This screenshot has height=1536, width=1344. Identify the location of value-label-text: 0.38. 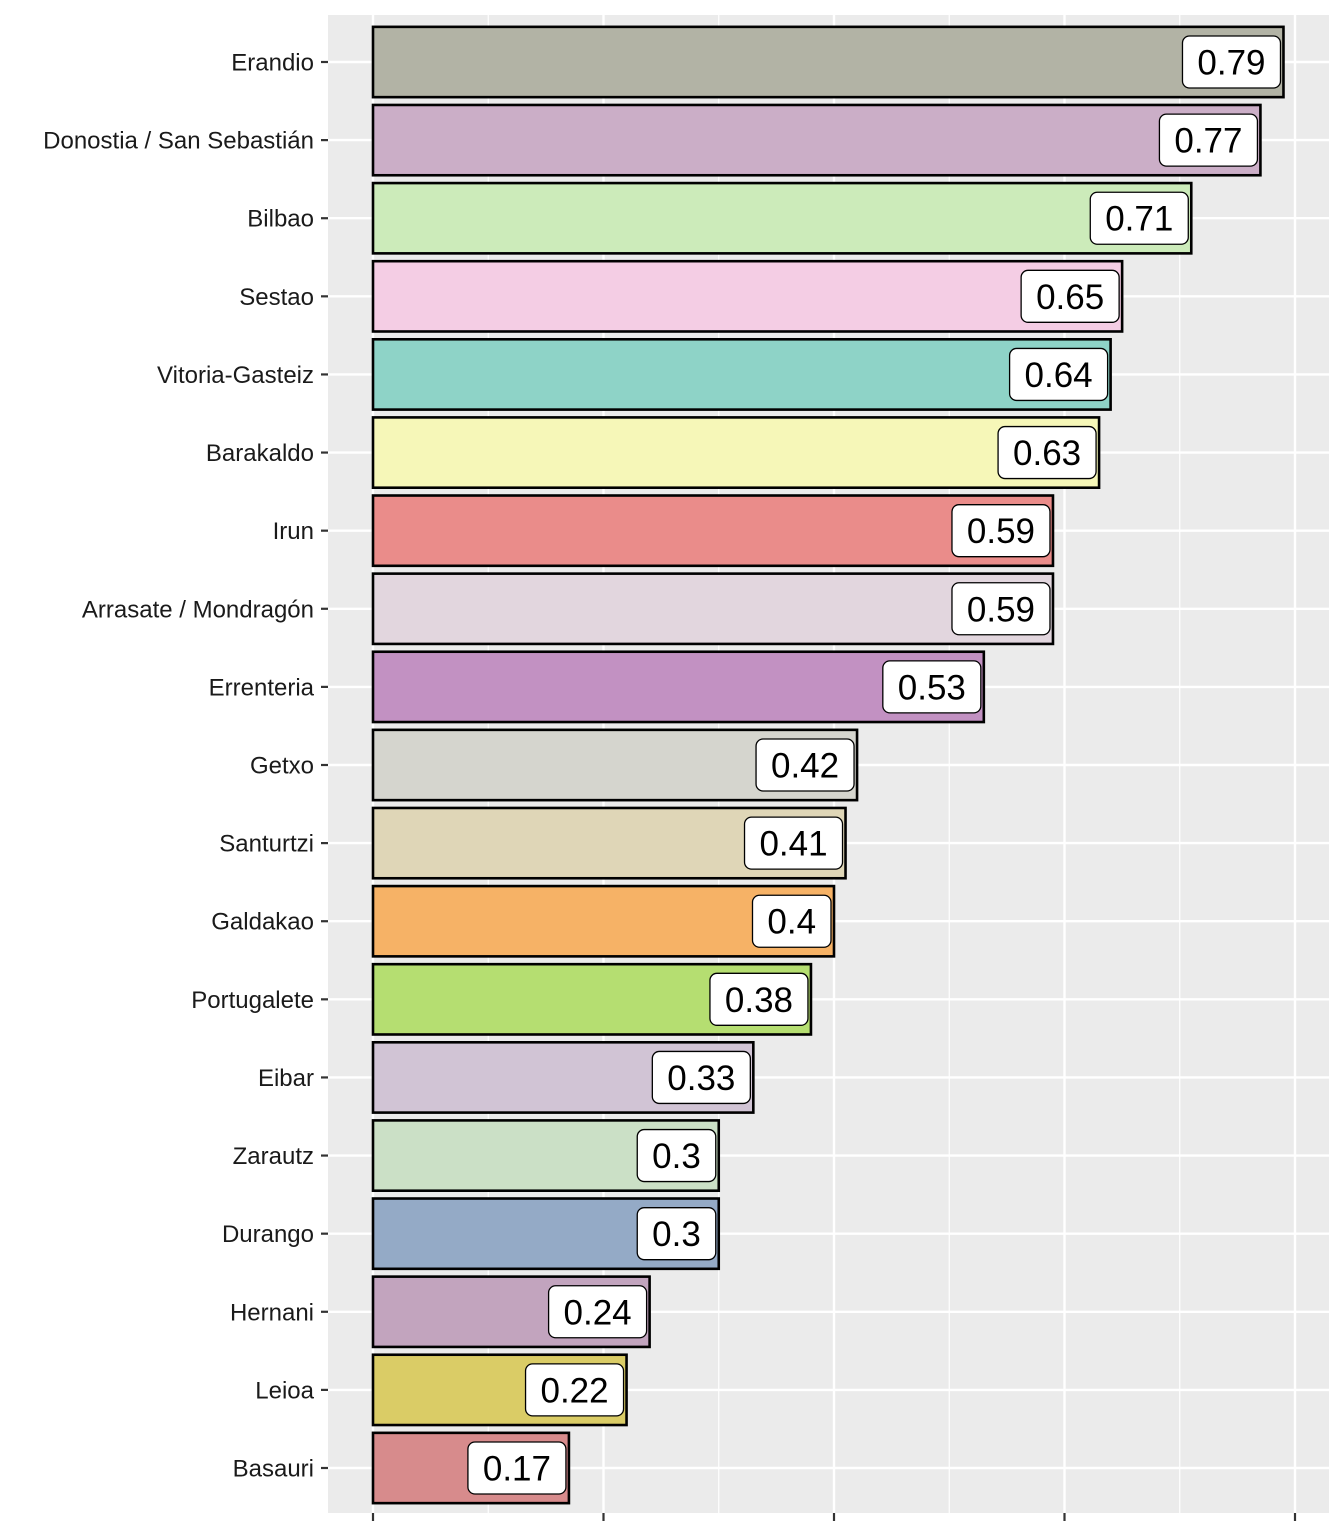
(759, 1000).